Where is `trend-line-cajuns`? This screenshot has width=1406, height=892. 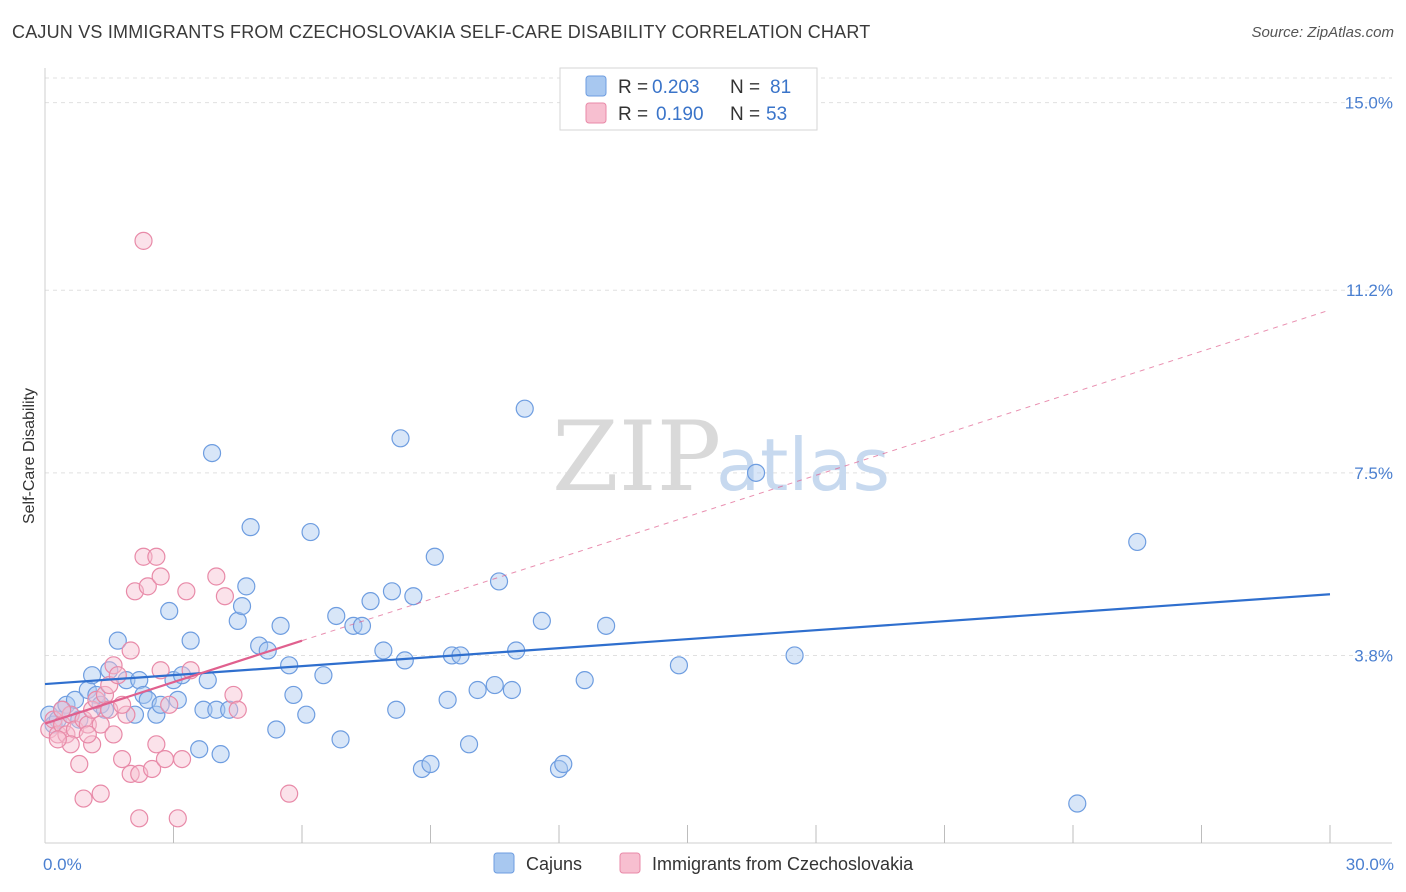 trend-line-cajuns is located at coordinates (687, 639).